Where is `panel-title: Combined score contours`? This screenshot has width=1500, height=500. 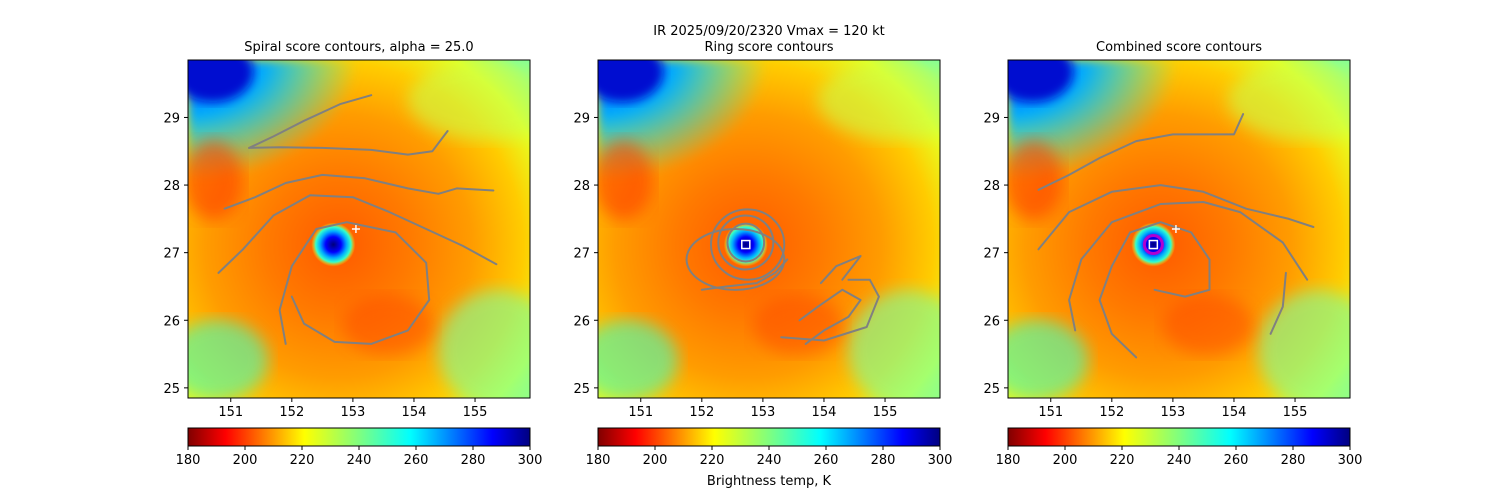
panel-title: Combined score contours is located at coordinates (1179, 47).